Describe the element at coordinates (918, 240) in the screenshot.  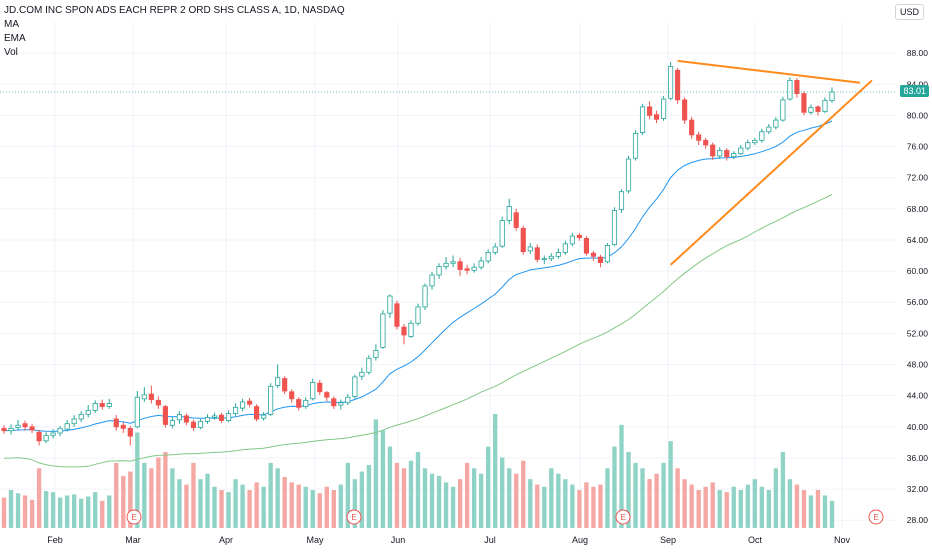
I see `y-tick-label: 64.00` at that location.